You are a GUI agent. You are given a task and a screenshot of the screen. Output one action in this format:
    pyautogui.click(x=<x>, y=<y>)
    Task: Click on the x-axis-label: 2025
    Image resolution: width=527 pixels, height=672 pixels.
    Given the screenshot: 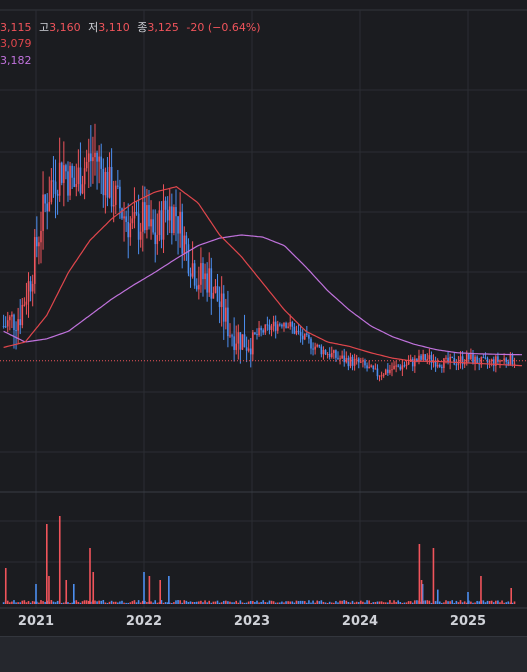 What is the action you would take?
    pyautogui.click(x=468, y=621)
    